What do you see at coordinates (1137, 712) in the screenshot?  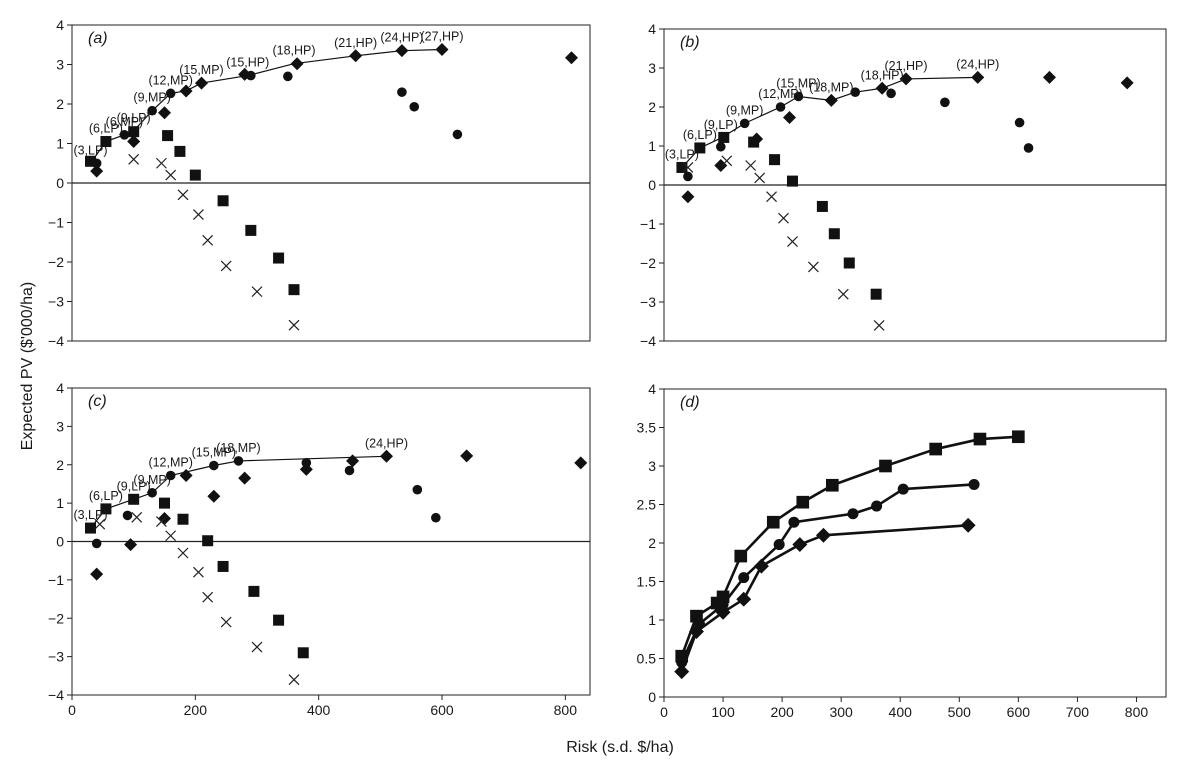 I see `x-tick-label: 800` at bounding box center [1137, 712].